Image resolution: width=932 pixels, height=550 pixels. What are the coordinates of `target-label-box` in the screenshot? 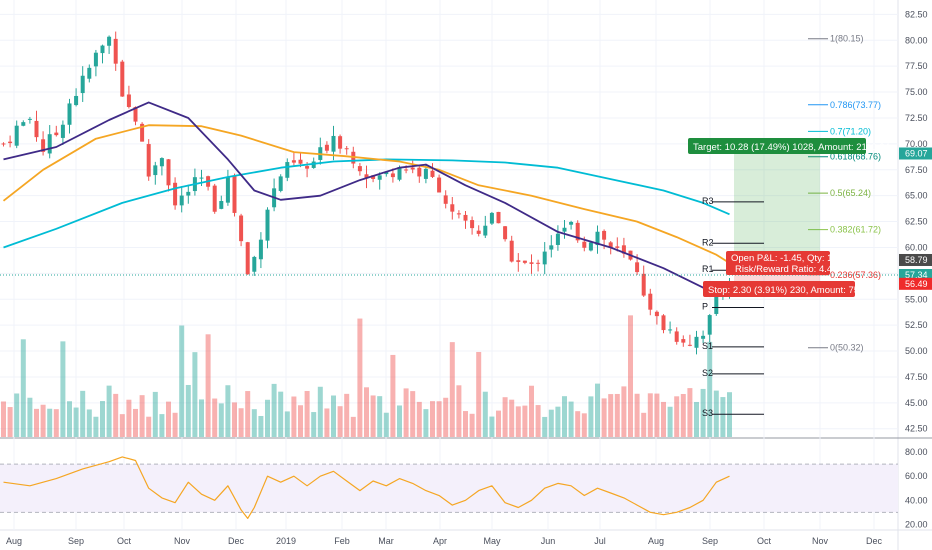 It's located at (777, 146).